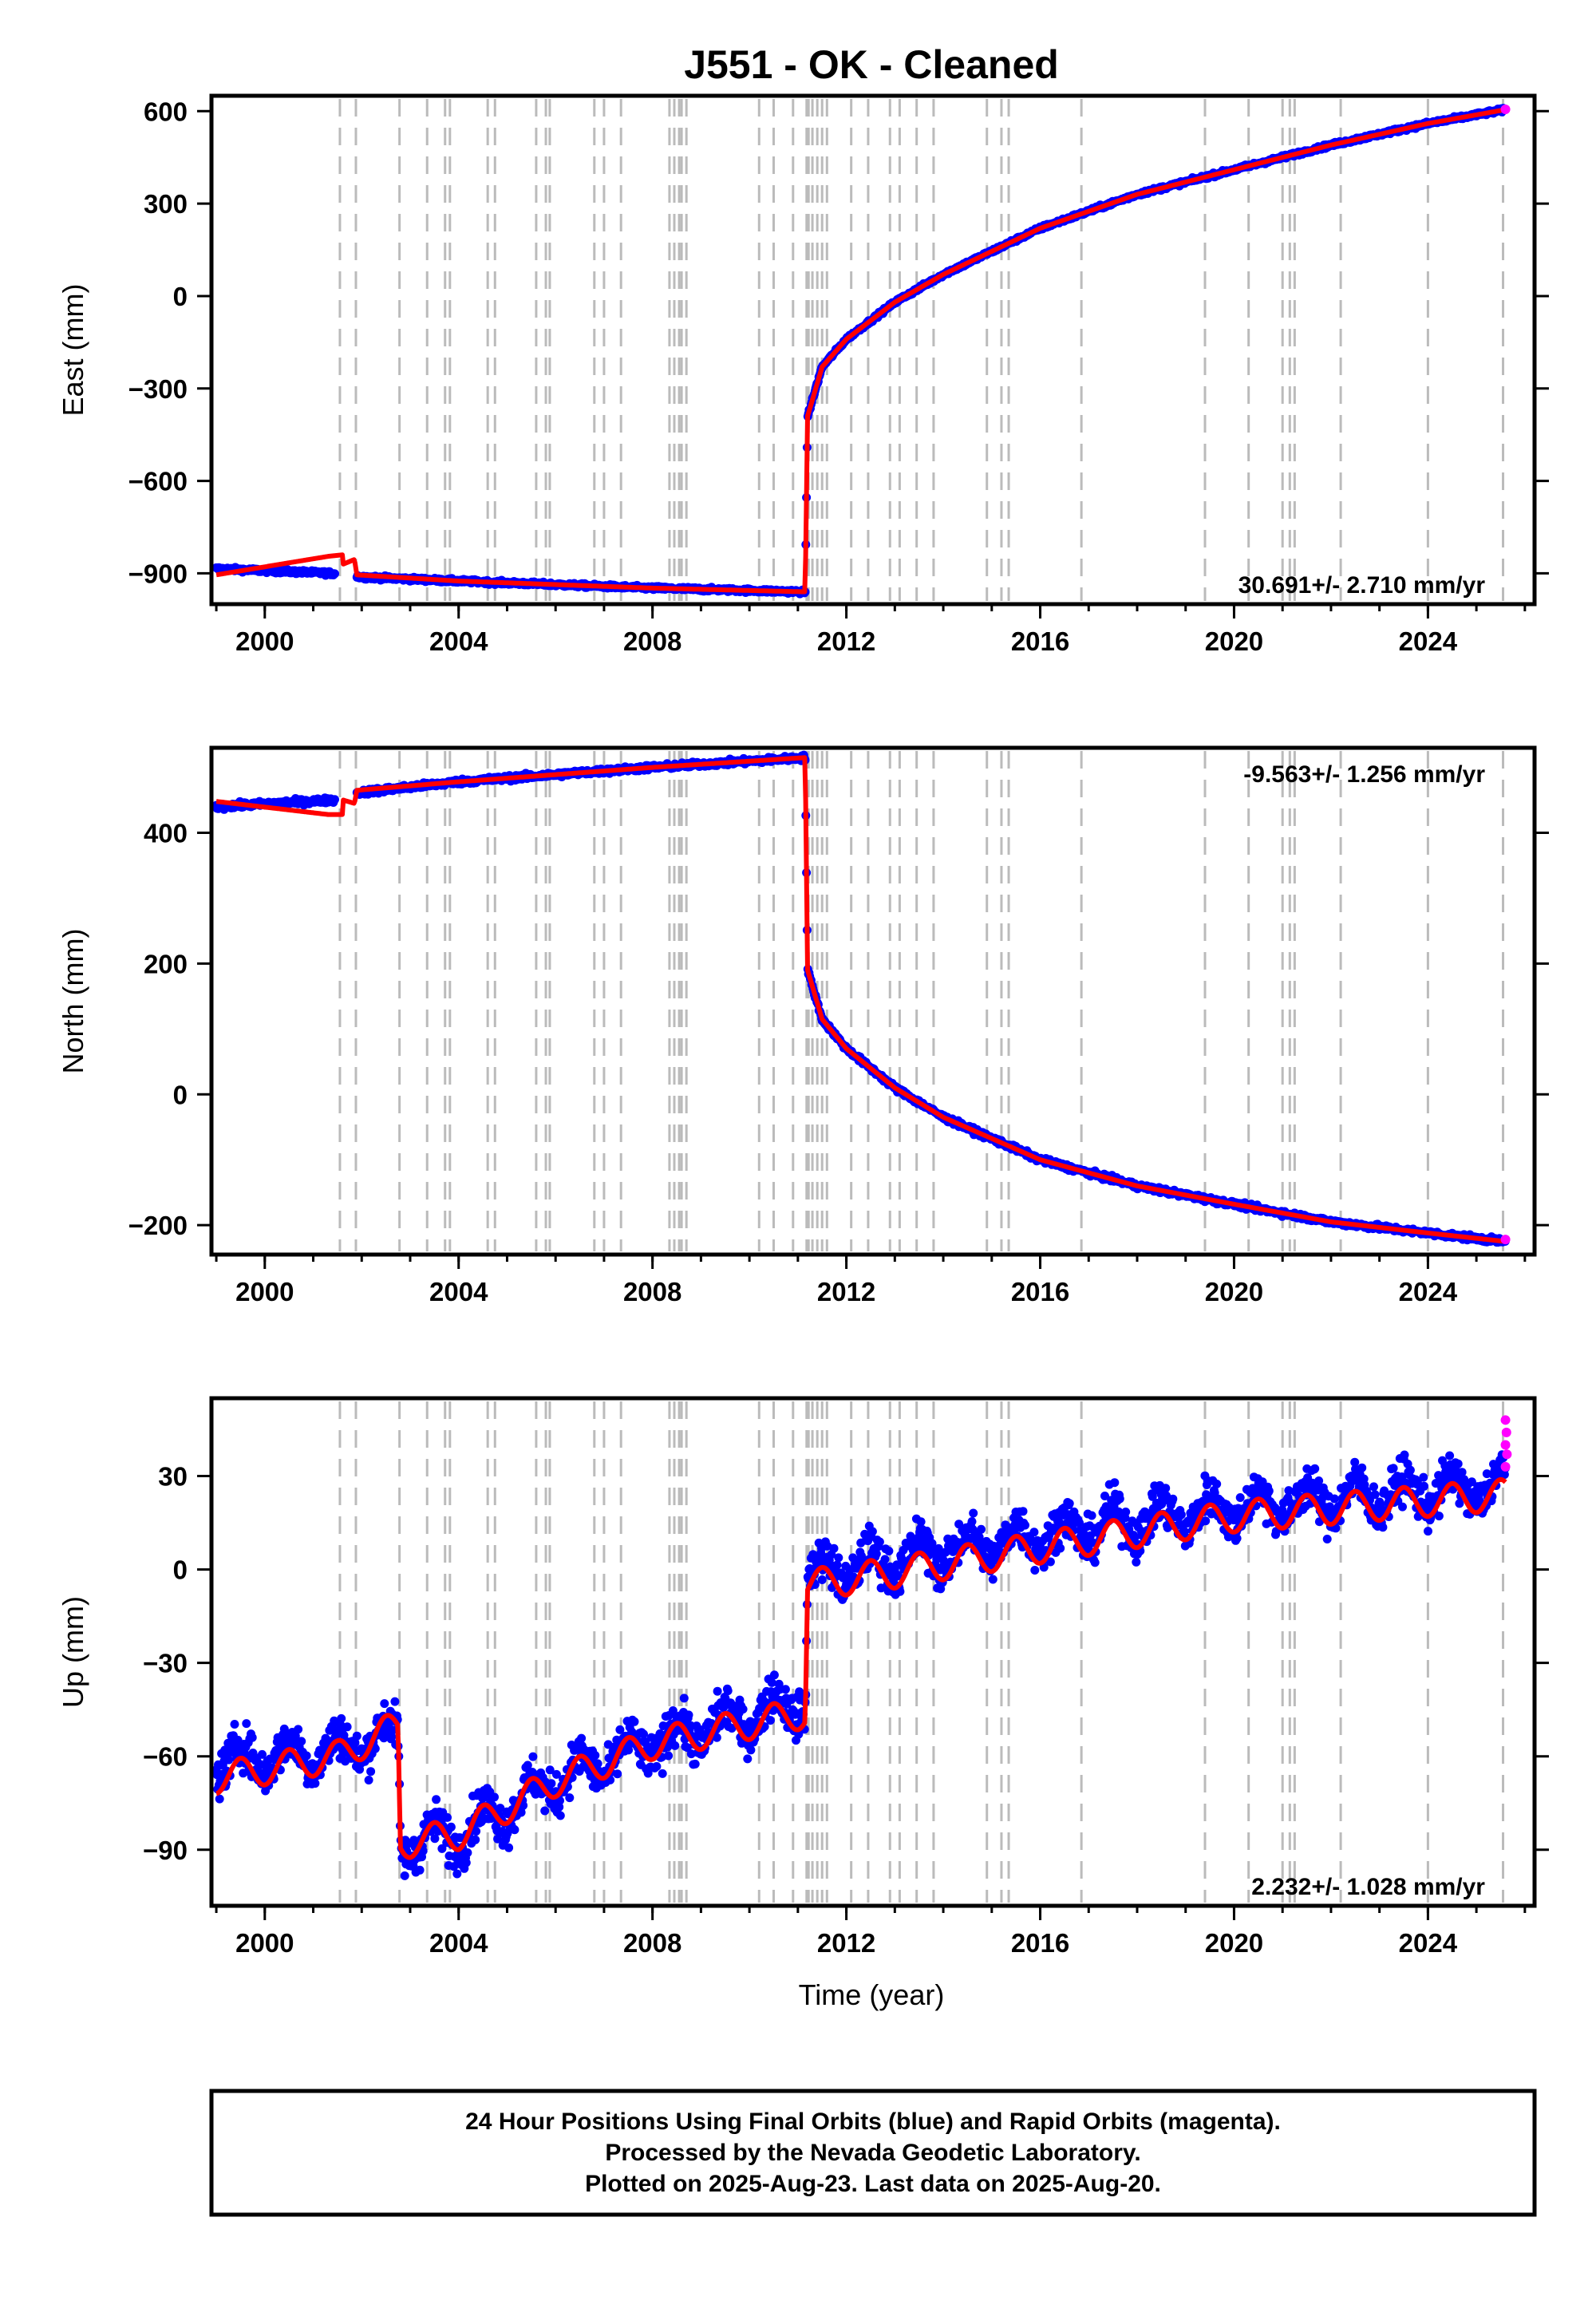 Image resolution: width=1596 pixels, height=2316 pixels. I want to click on y-tick-label-east--300: −300, so click(158, 389).